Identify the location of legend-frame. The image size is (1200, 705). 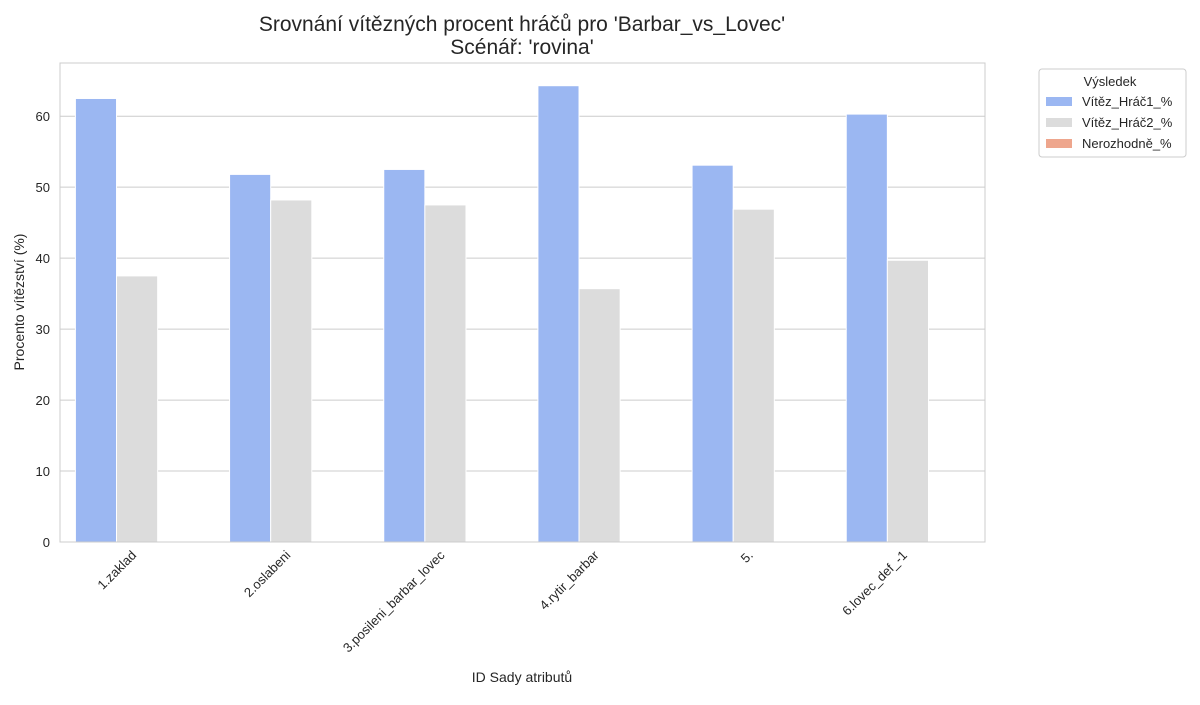
(1112, 113).